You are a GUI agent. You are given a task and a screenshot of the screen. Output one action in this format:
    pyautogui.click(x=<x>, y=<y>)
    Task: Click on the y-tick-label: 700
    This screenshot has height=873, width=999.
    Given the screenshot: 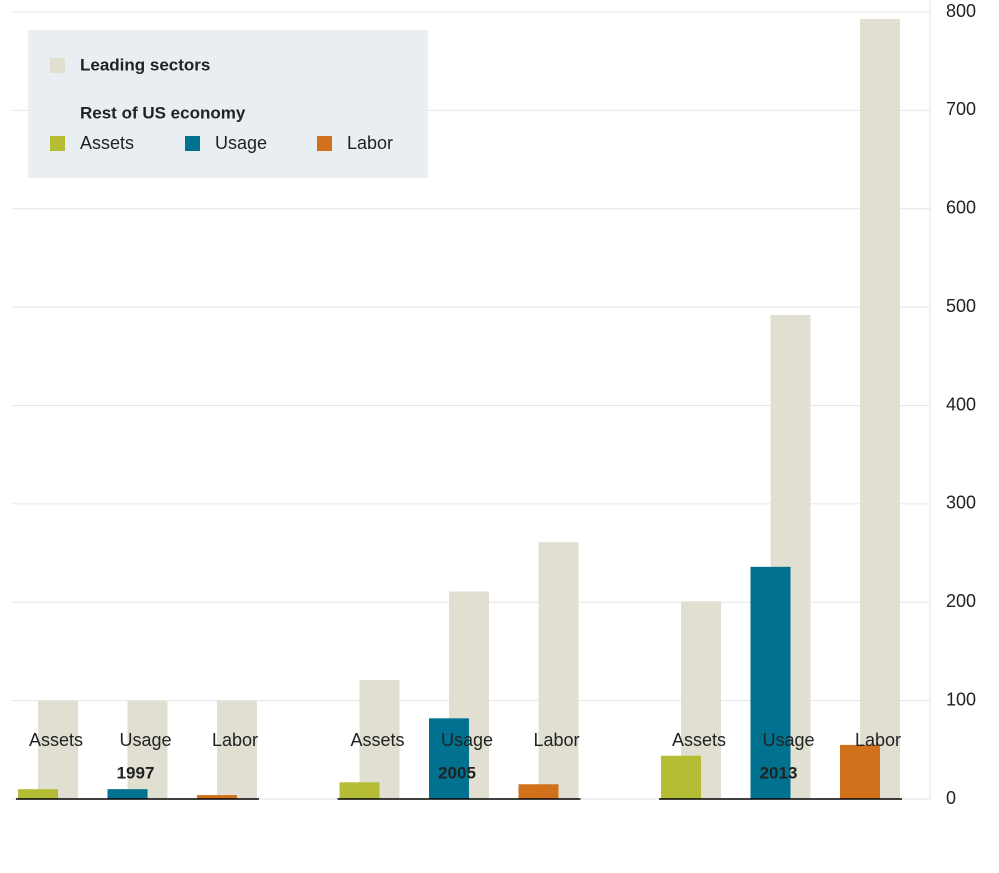 What is the action you would take?
    pyautogui.click(x=961, y=109)
    